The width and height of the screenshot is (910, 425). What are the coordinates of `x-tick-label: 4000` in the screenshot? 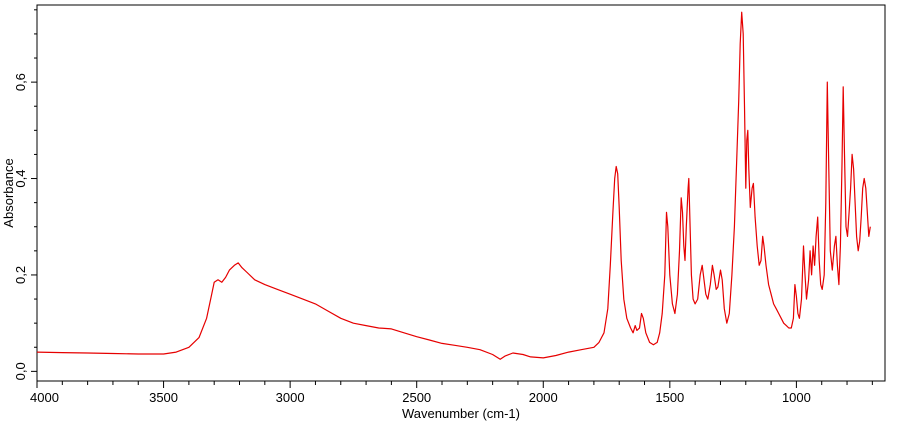 It's located at (44, 397).